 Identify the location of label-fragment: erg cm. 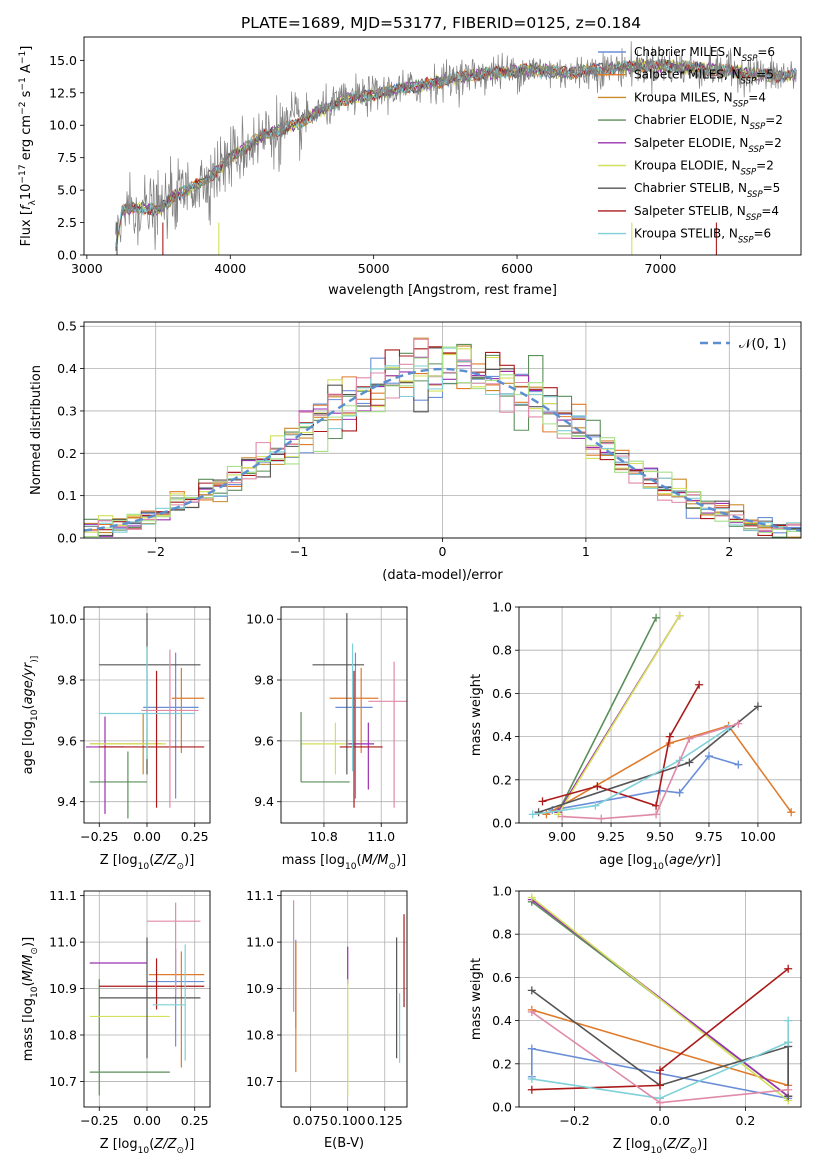
(26, 139).